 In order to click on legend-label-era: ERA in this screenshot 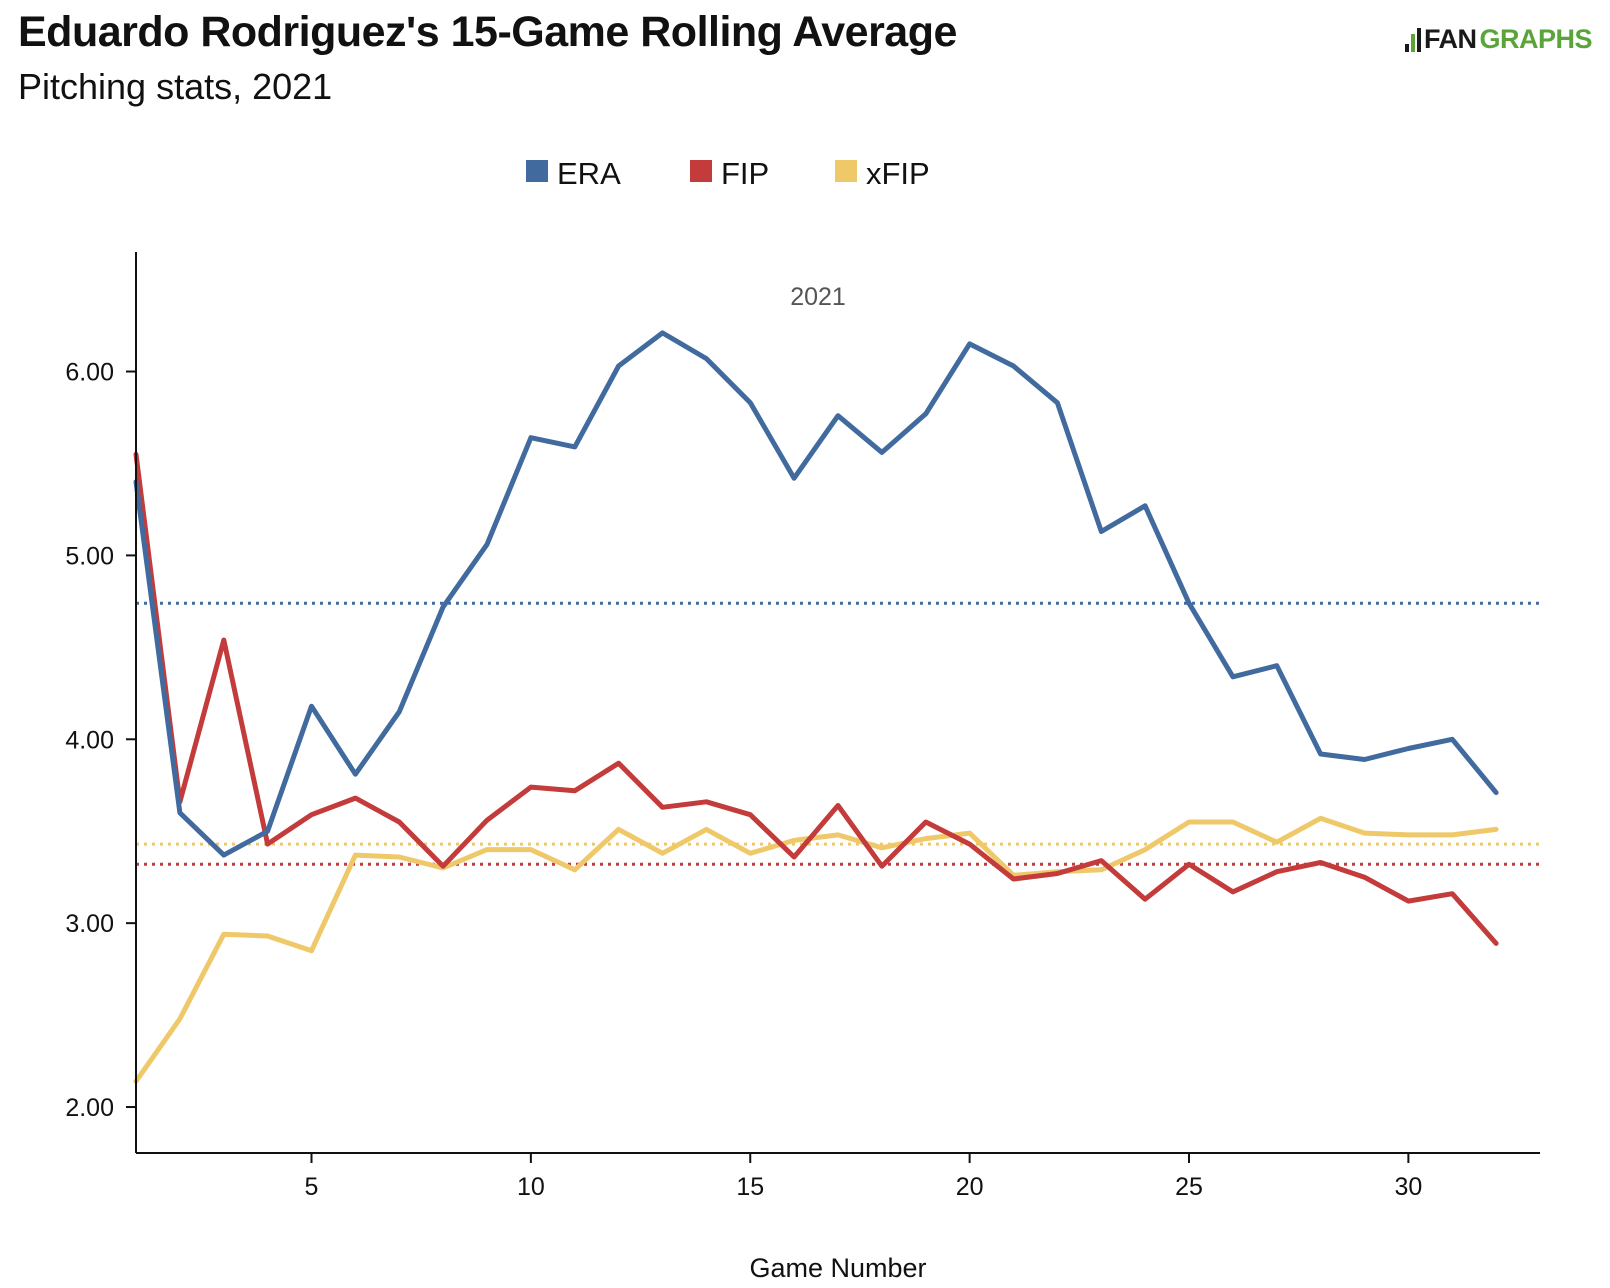, I will do `click(589, 173)`.